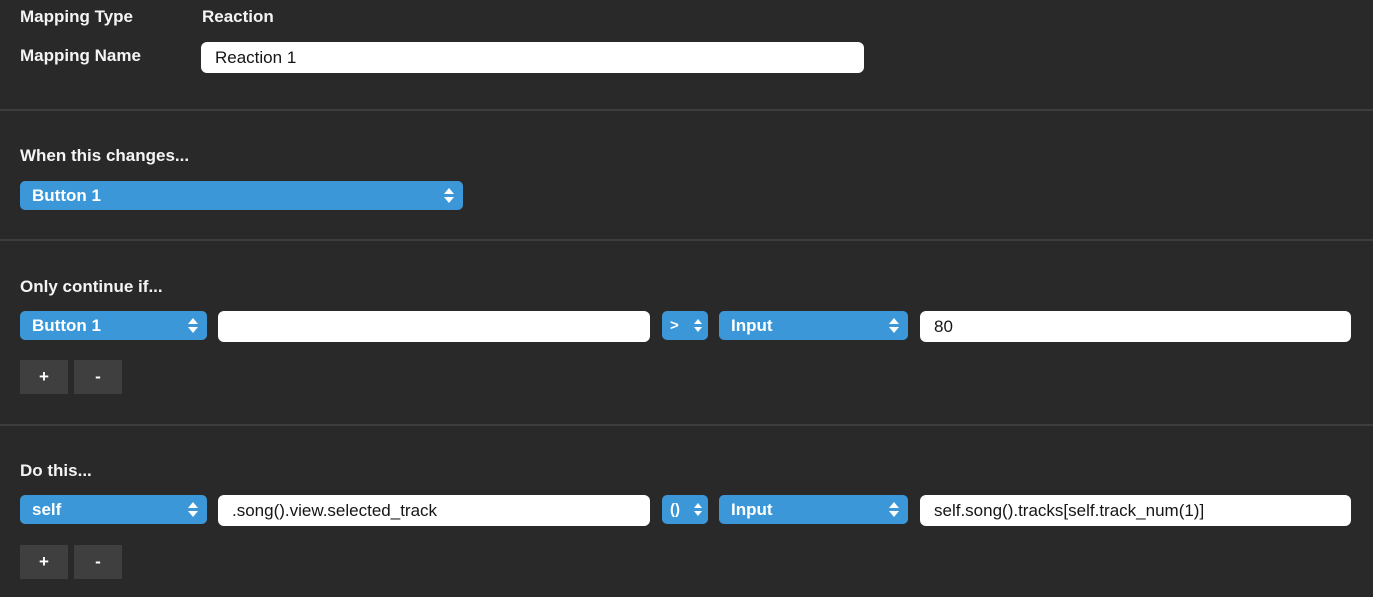 This screenshot has width=1373, height=597. I want to click on condition-operator-select: >, so click(685, 325).